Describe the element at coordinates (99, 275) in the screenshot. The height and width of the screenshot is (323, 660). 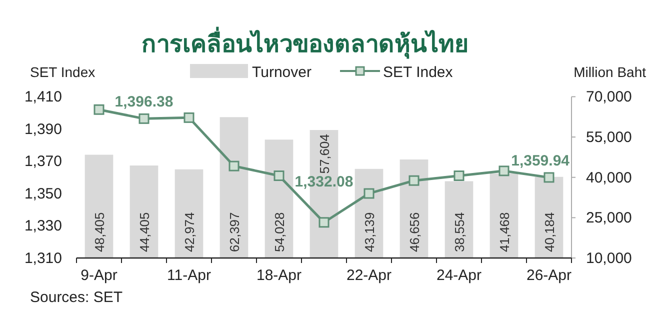
I see `x-tick-label: 9-Apr` at that location.